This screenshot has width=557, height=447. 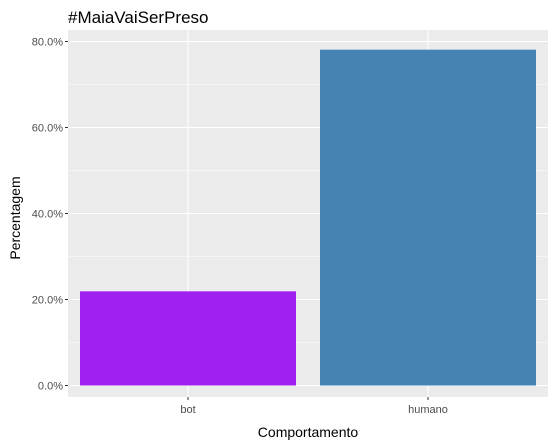 I want to click on x-tick-label: bot, so click(x=187, y=410).